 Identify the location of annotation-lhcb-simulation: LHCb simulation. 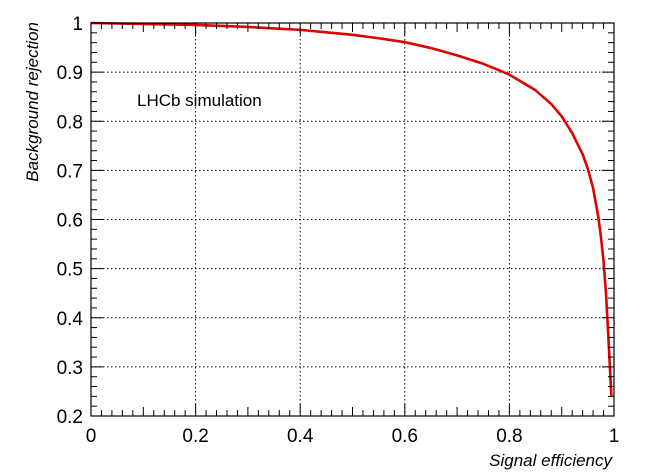
(199, 100).